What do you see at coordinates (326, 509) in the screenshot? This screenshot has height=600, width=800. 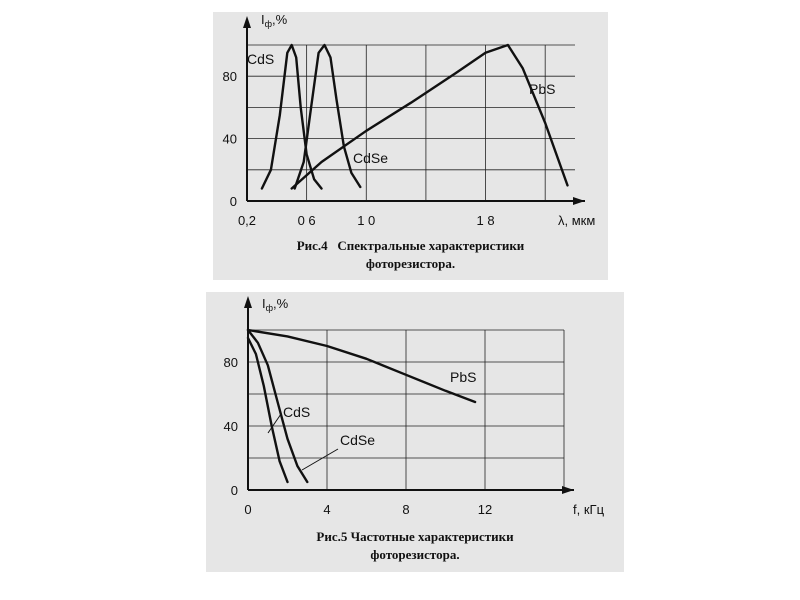 I see `x-tick-label: 4` at bounding box center [326, 509].